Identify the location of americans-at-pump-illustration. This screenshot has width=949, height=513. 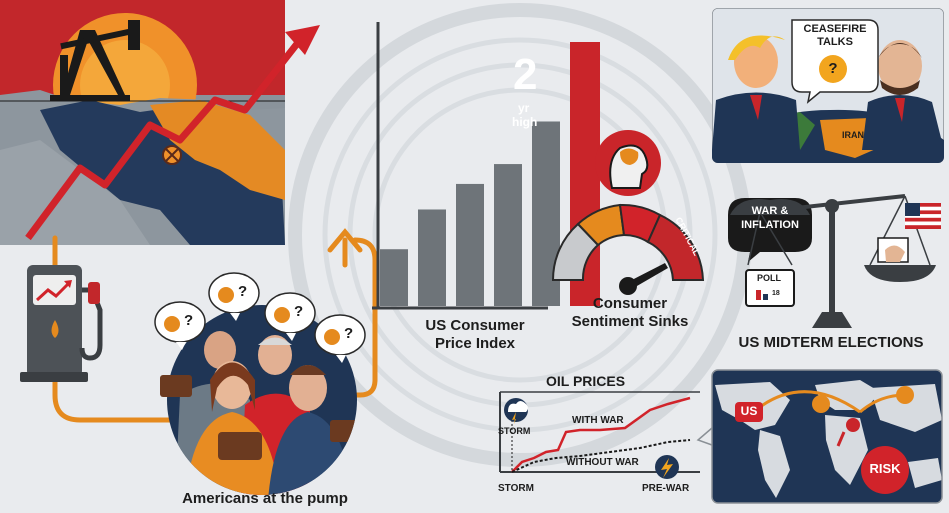
(258, 400).